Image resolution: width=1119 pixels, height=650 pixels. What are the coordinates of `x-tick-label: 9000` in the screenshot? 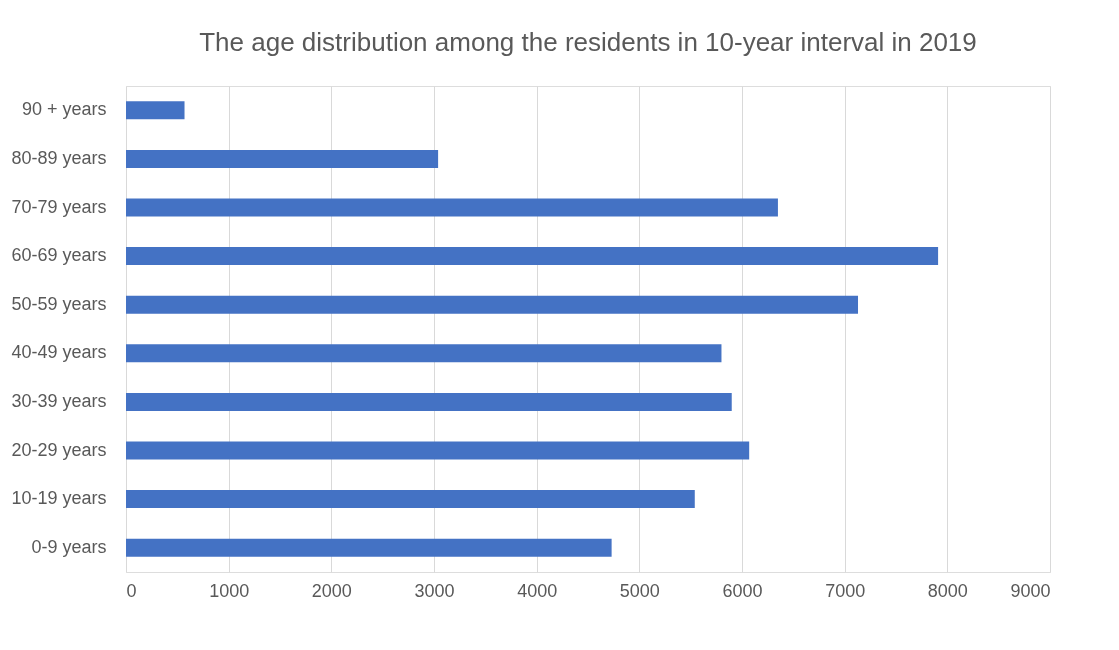 It's located at (1030, 590).